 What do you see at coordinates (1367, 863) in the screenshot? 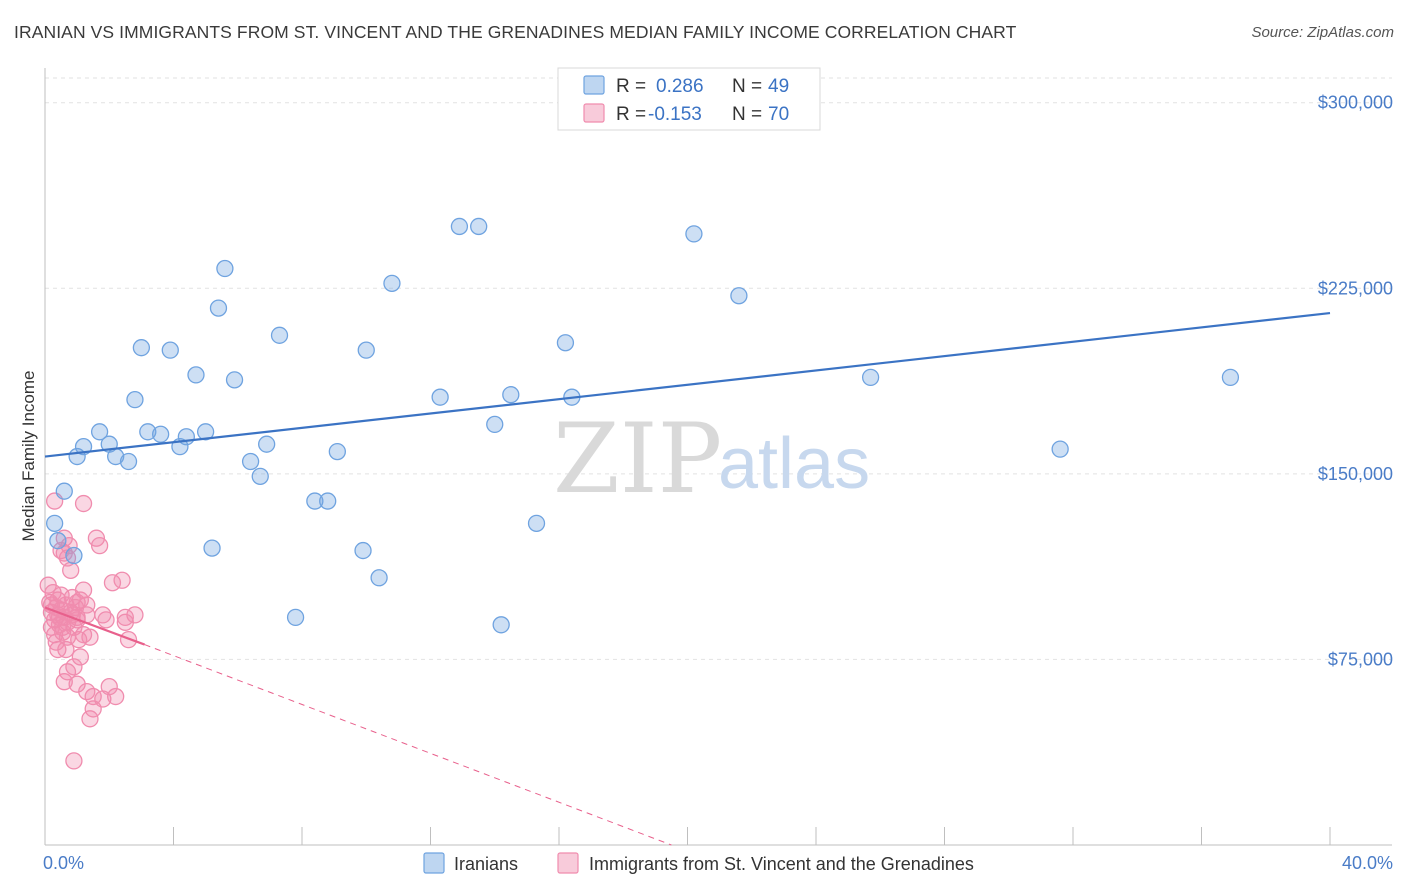
I see `x-tick-label-max: 40.0%` at bounding box center [1367, 863].